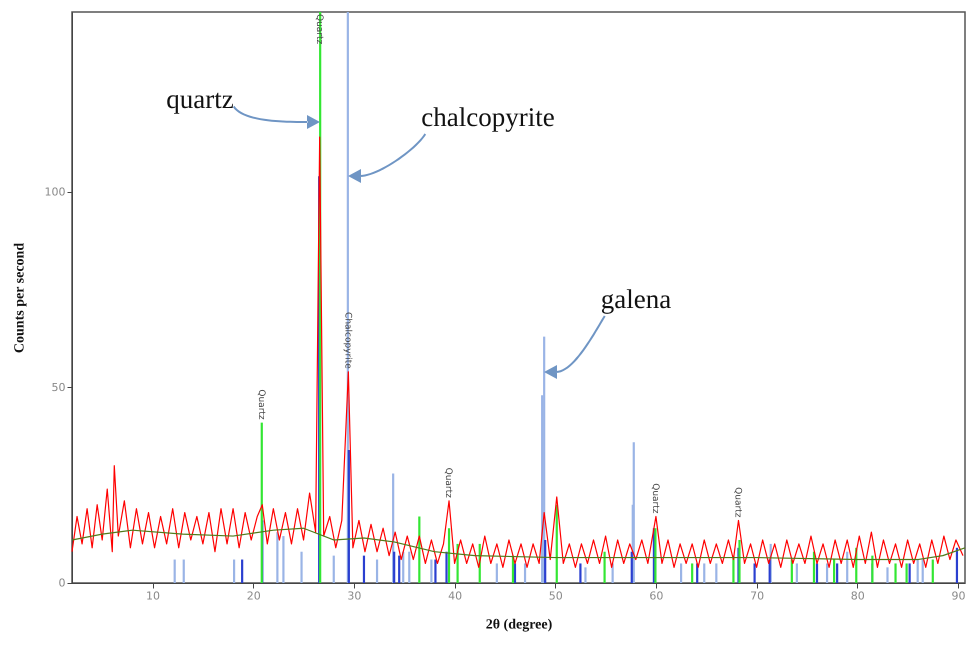 The height and width of the screenshot is (653, 968). Describe the element at coordinates (636, 299) in the screenshot. I see `annotation: galena` at that location.